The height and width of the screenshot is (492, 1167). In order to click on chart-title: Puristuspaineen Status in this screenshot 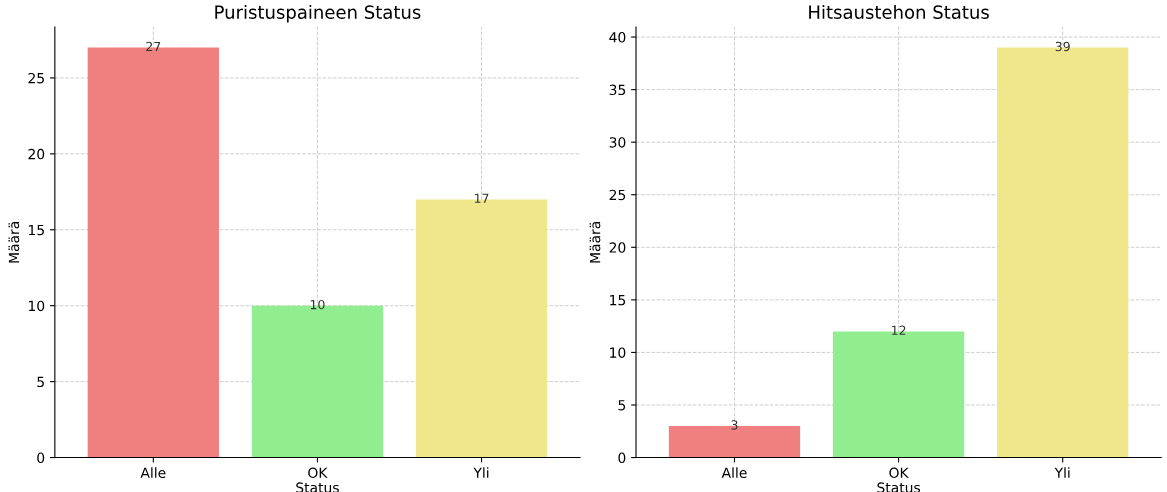, I will do `click(318, 14)`.